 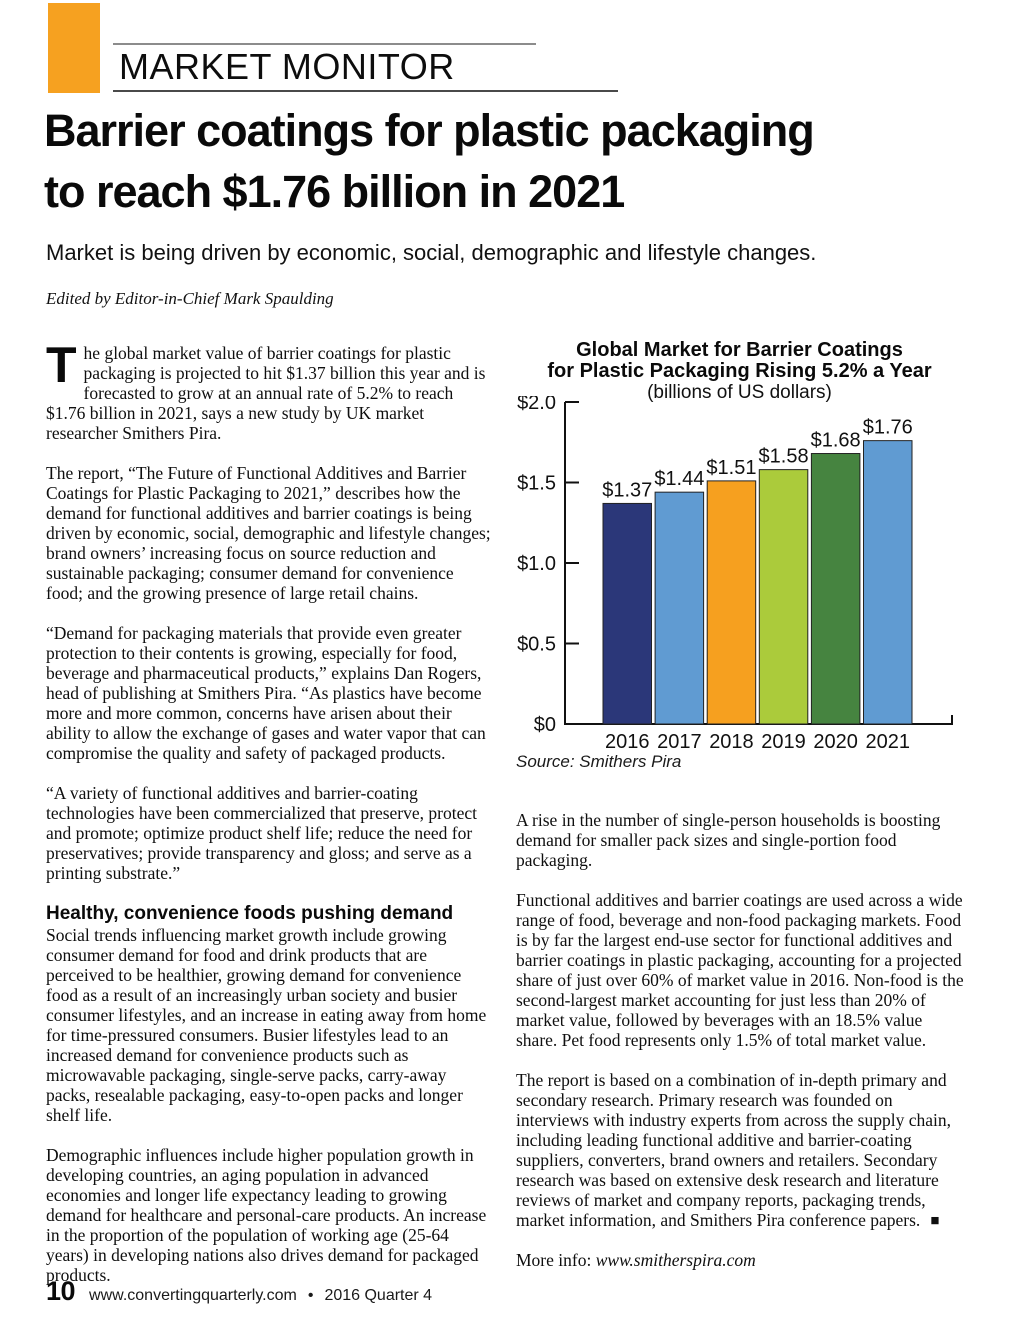 I want to click on svg-text: 2021, so click(x=888, y=740).